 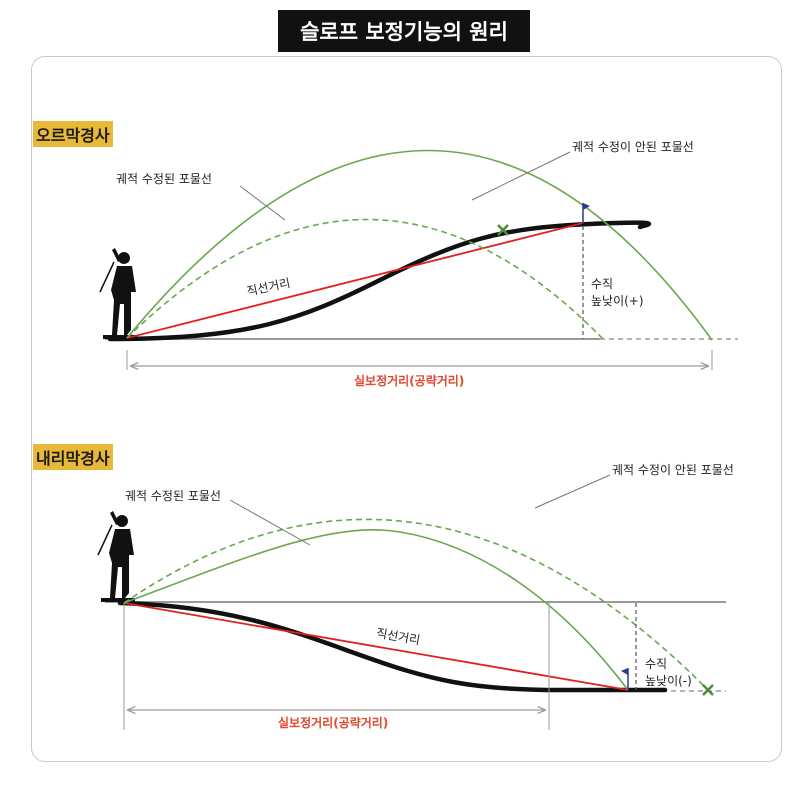 What do you see at coordinates (270, 522) in the screenshot?
I see `downhill-corrected-leader` at bounding box center [270, 522].